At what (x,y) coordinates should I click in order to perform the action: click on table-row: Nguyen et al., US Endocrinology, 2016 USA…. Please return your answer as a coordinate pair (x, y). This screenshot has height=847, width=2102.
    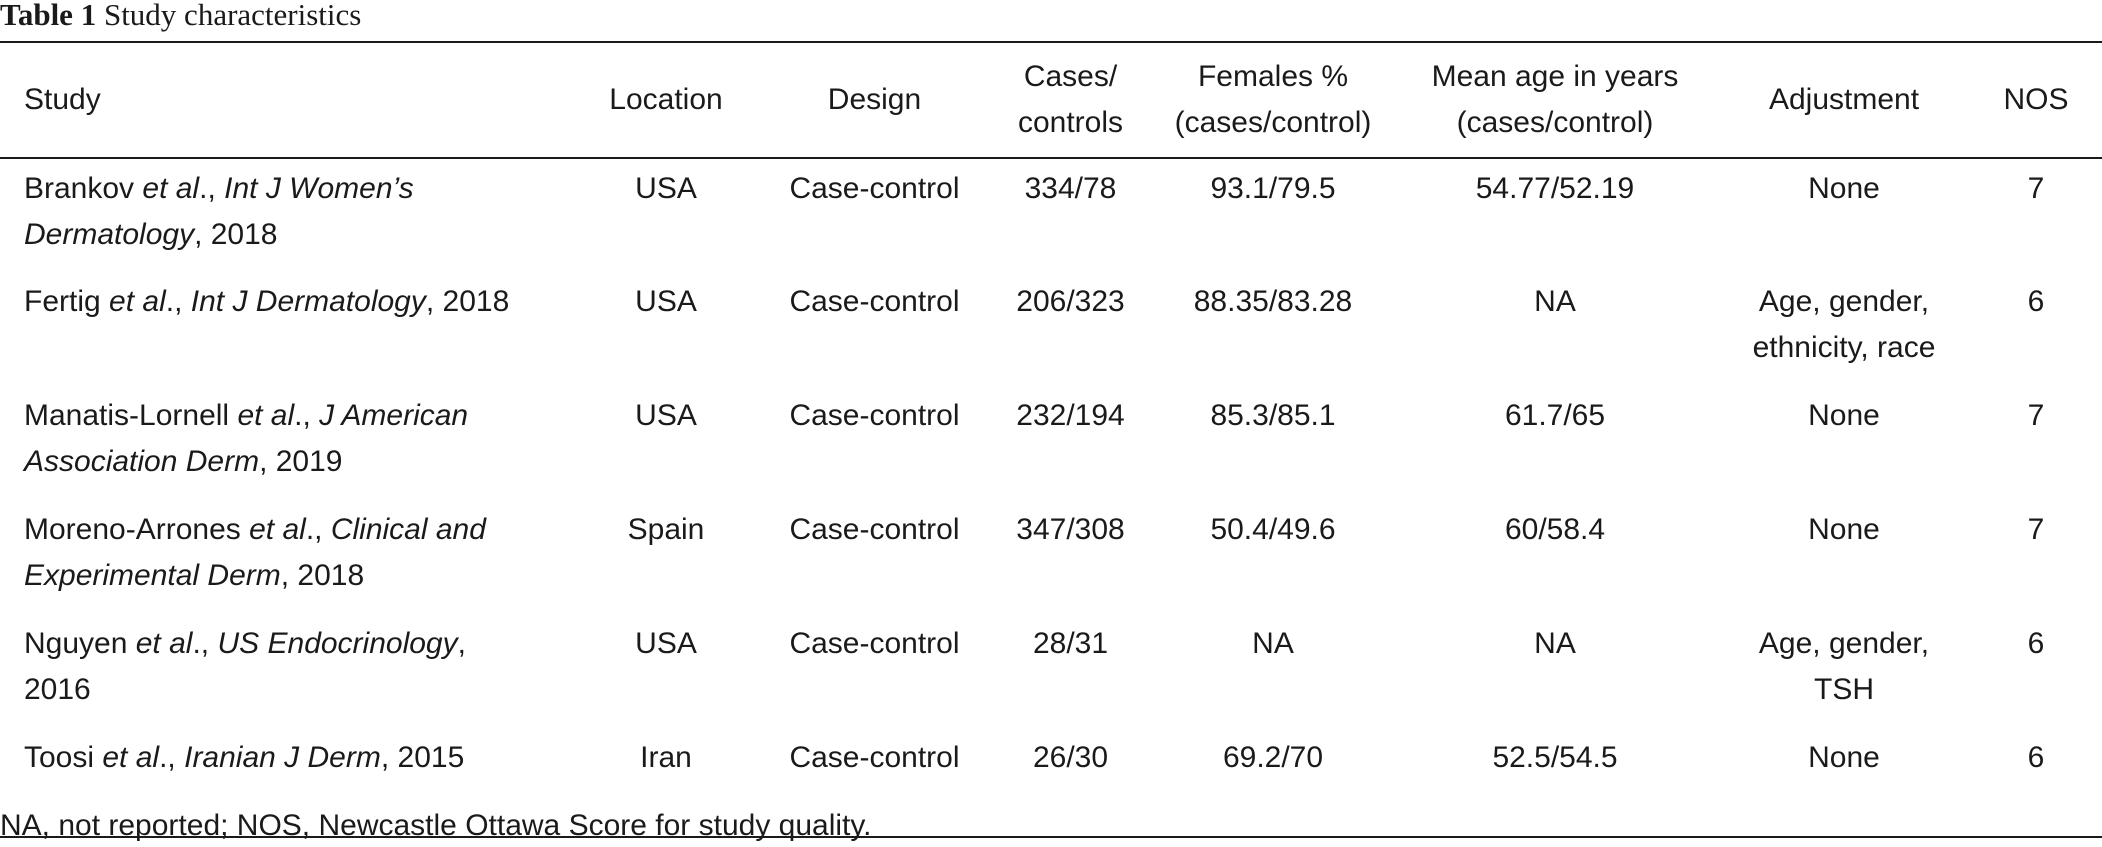
    Looking at the image, I should click on (1051, 671).